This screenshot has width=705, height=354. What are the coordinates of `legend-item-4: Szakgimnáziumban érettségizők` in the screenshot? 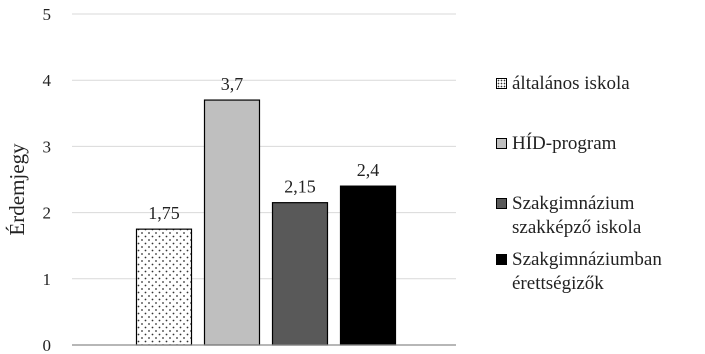 It's located at (579, 272).